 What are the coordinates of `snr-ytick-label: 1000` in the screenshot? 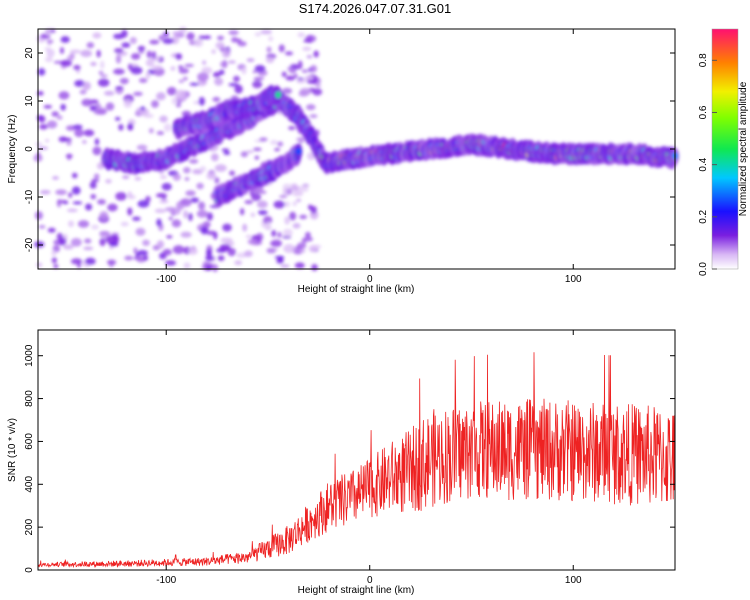 It's located at (29, 355).